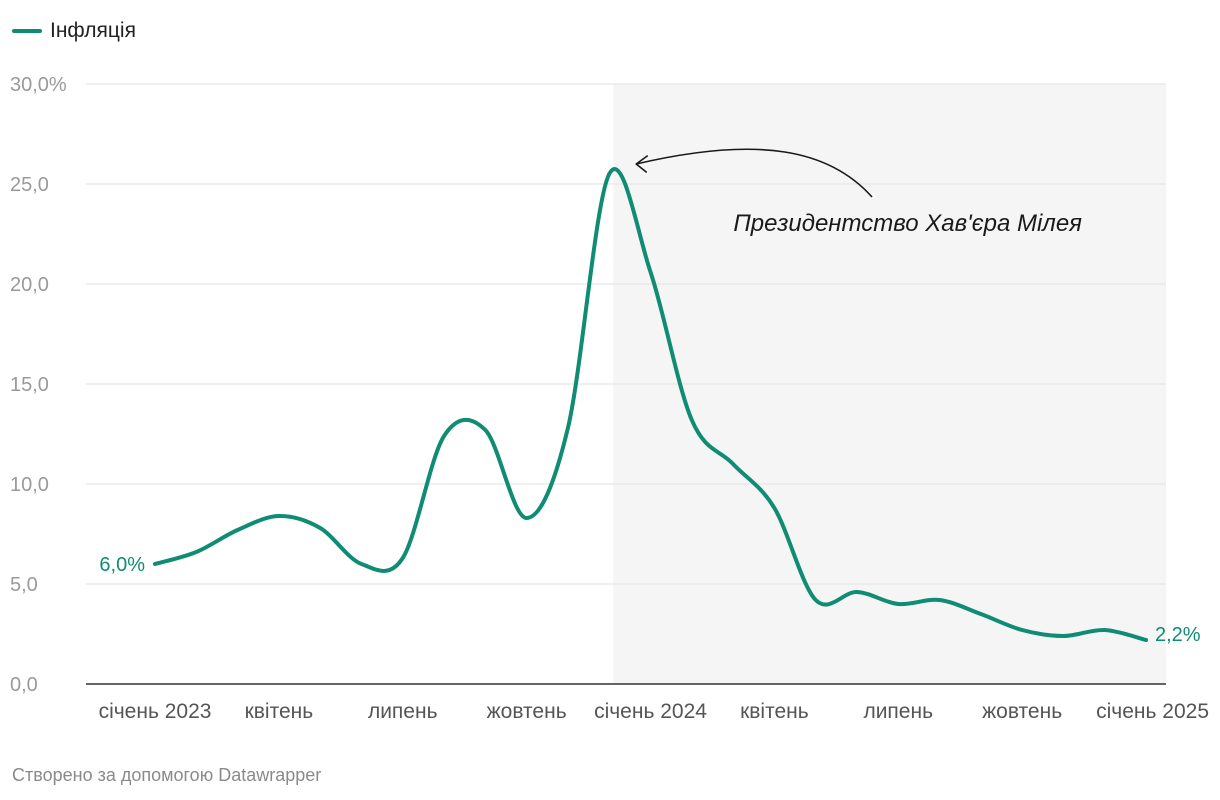 The width and height of the screenshot is (1220, 800). I want to click on legend-label: Інфляція, so click(93, 30).